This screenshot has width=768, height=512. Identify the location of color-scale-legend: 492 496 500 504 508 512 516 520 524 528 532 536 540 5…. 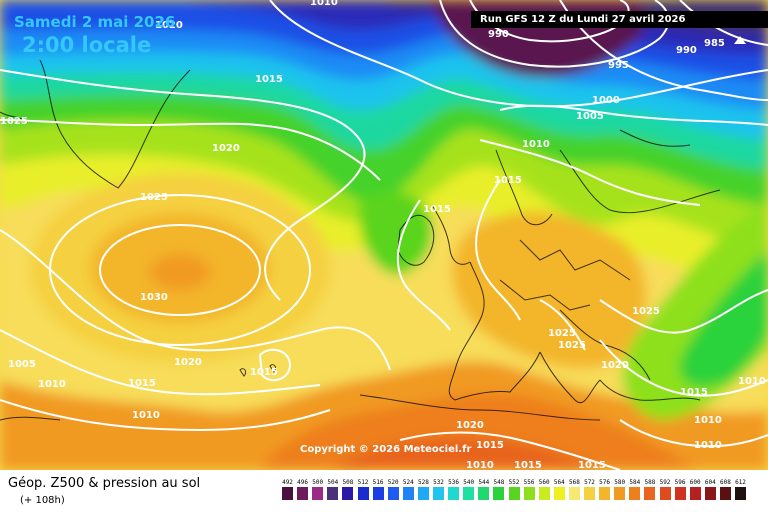
(516, 492).